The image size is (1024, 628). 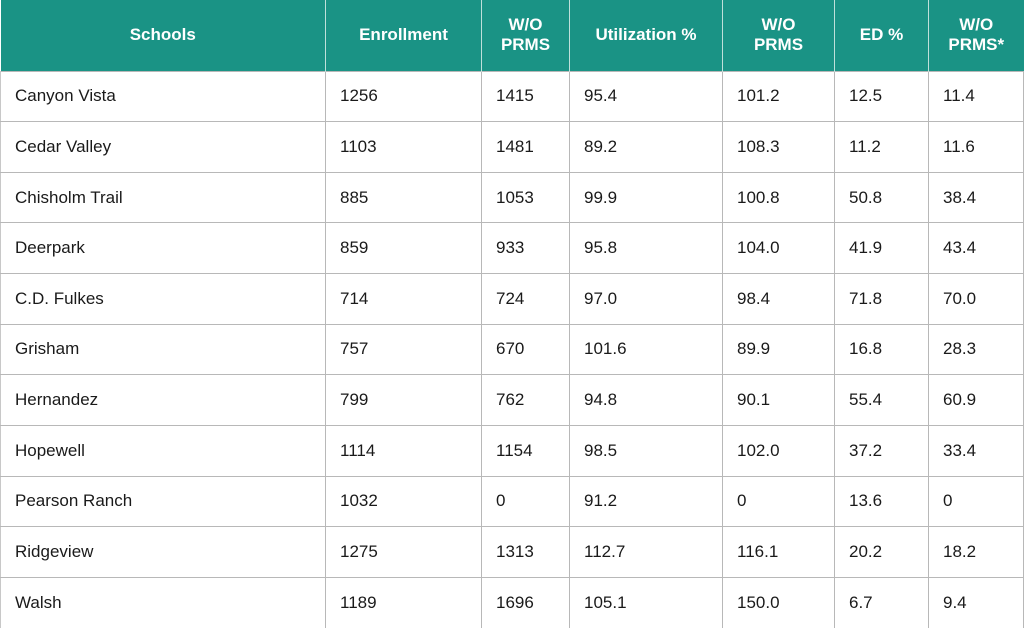 What do you see at coordinates (976, 552) in the screenshot?
I see `wo-prms-ed-cell: 18.2` at bounding box center [976, 552].